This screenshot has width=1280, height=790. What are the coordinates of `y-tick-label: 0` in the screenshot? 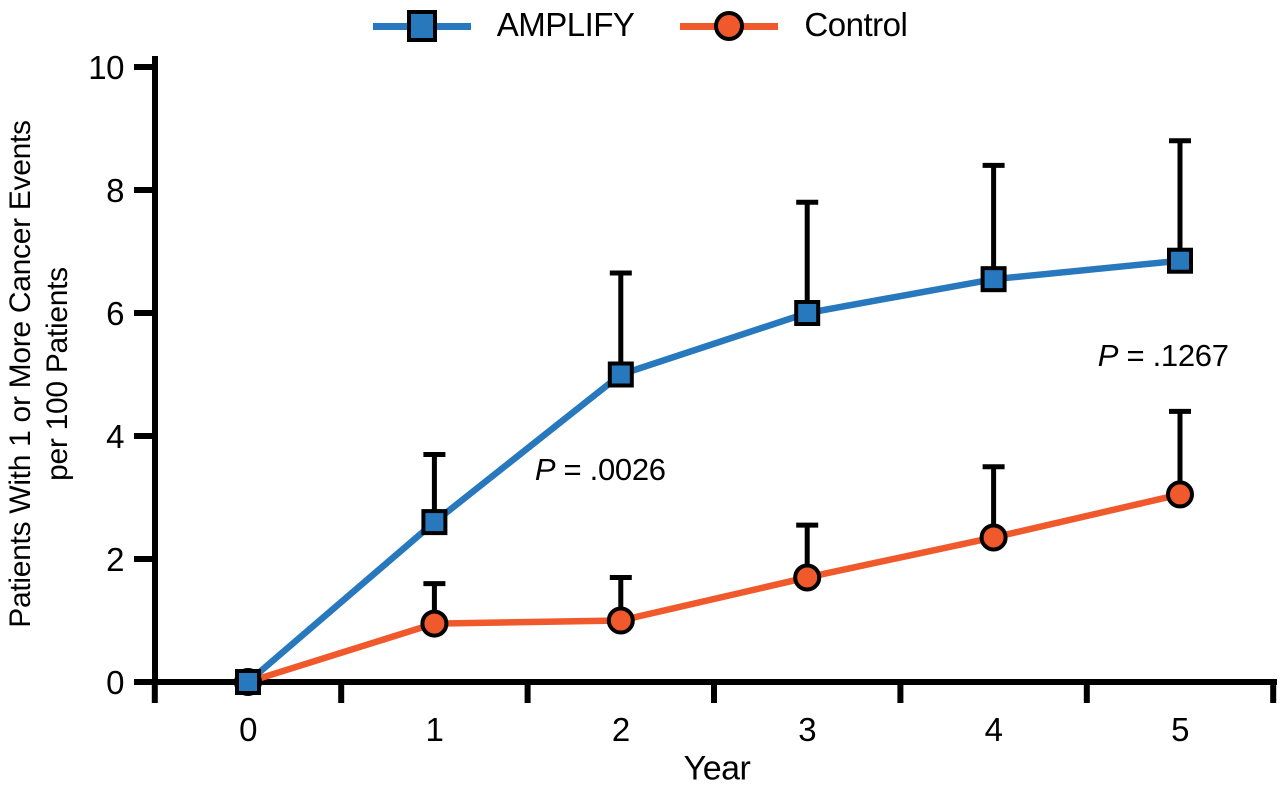 It's located at (115, 682).